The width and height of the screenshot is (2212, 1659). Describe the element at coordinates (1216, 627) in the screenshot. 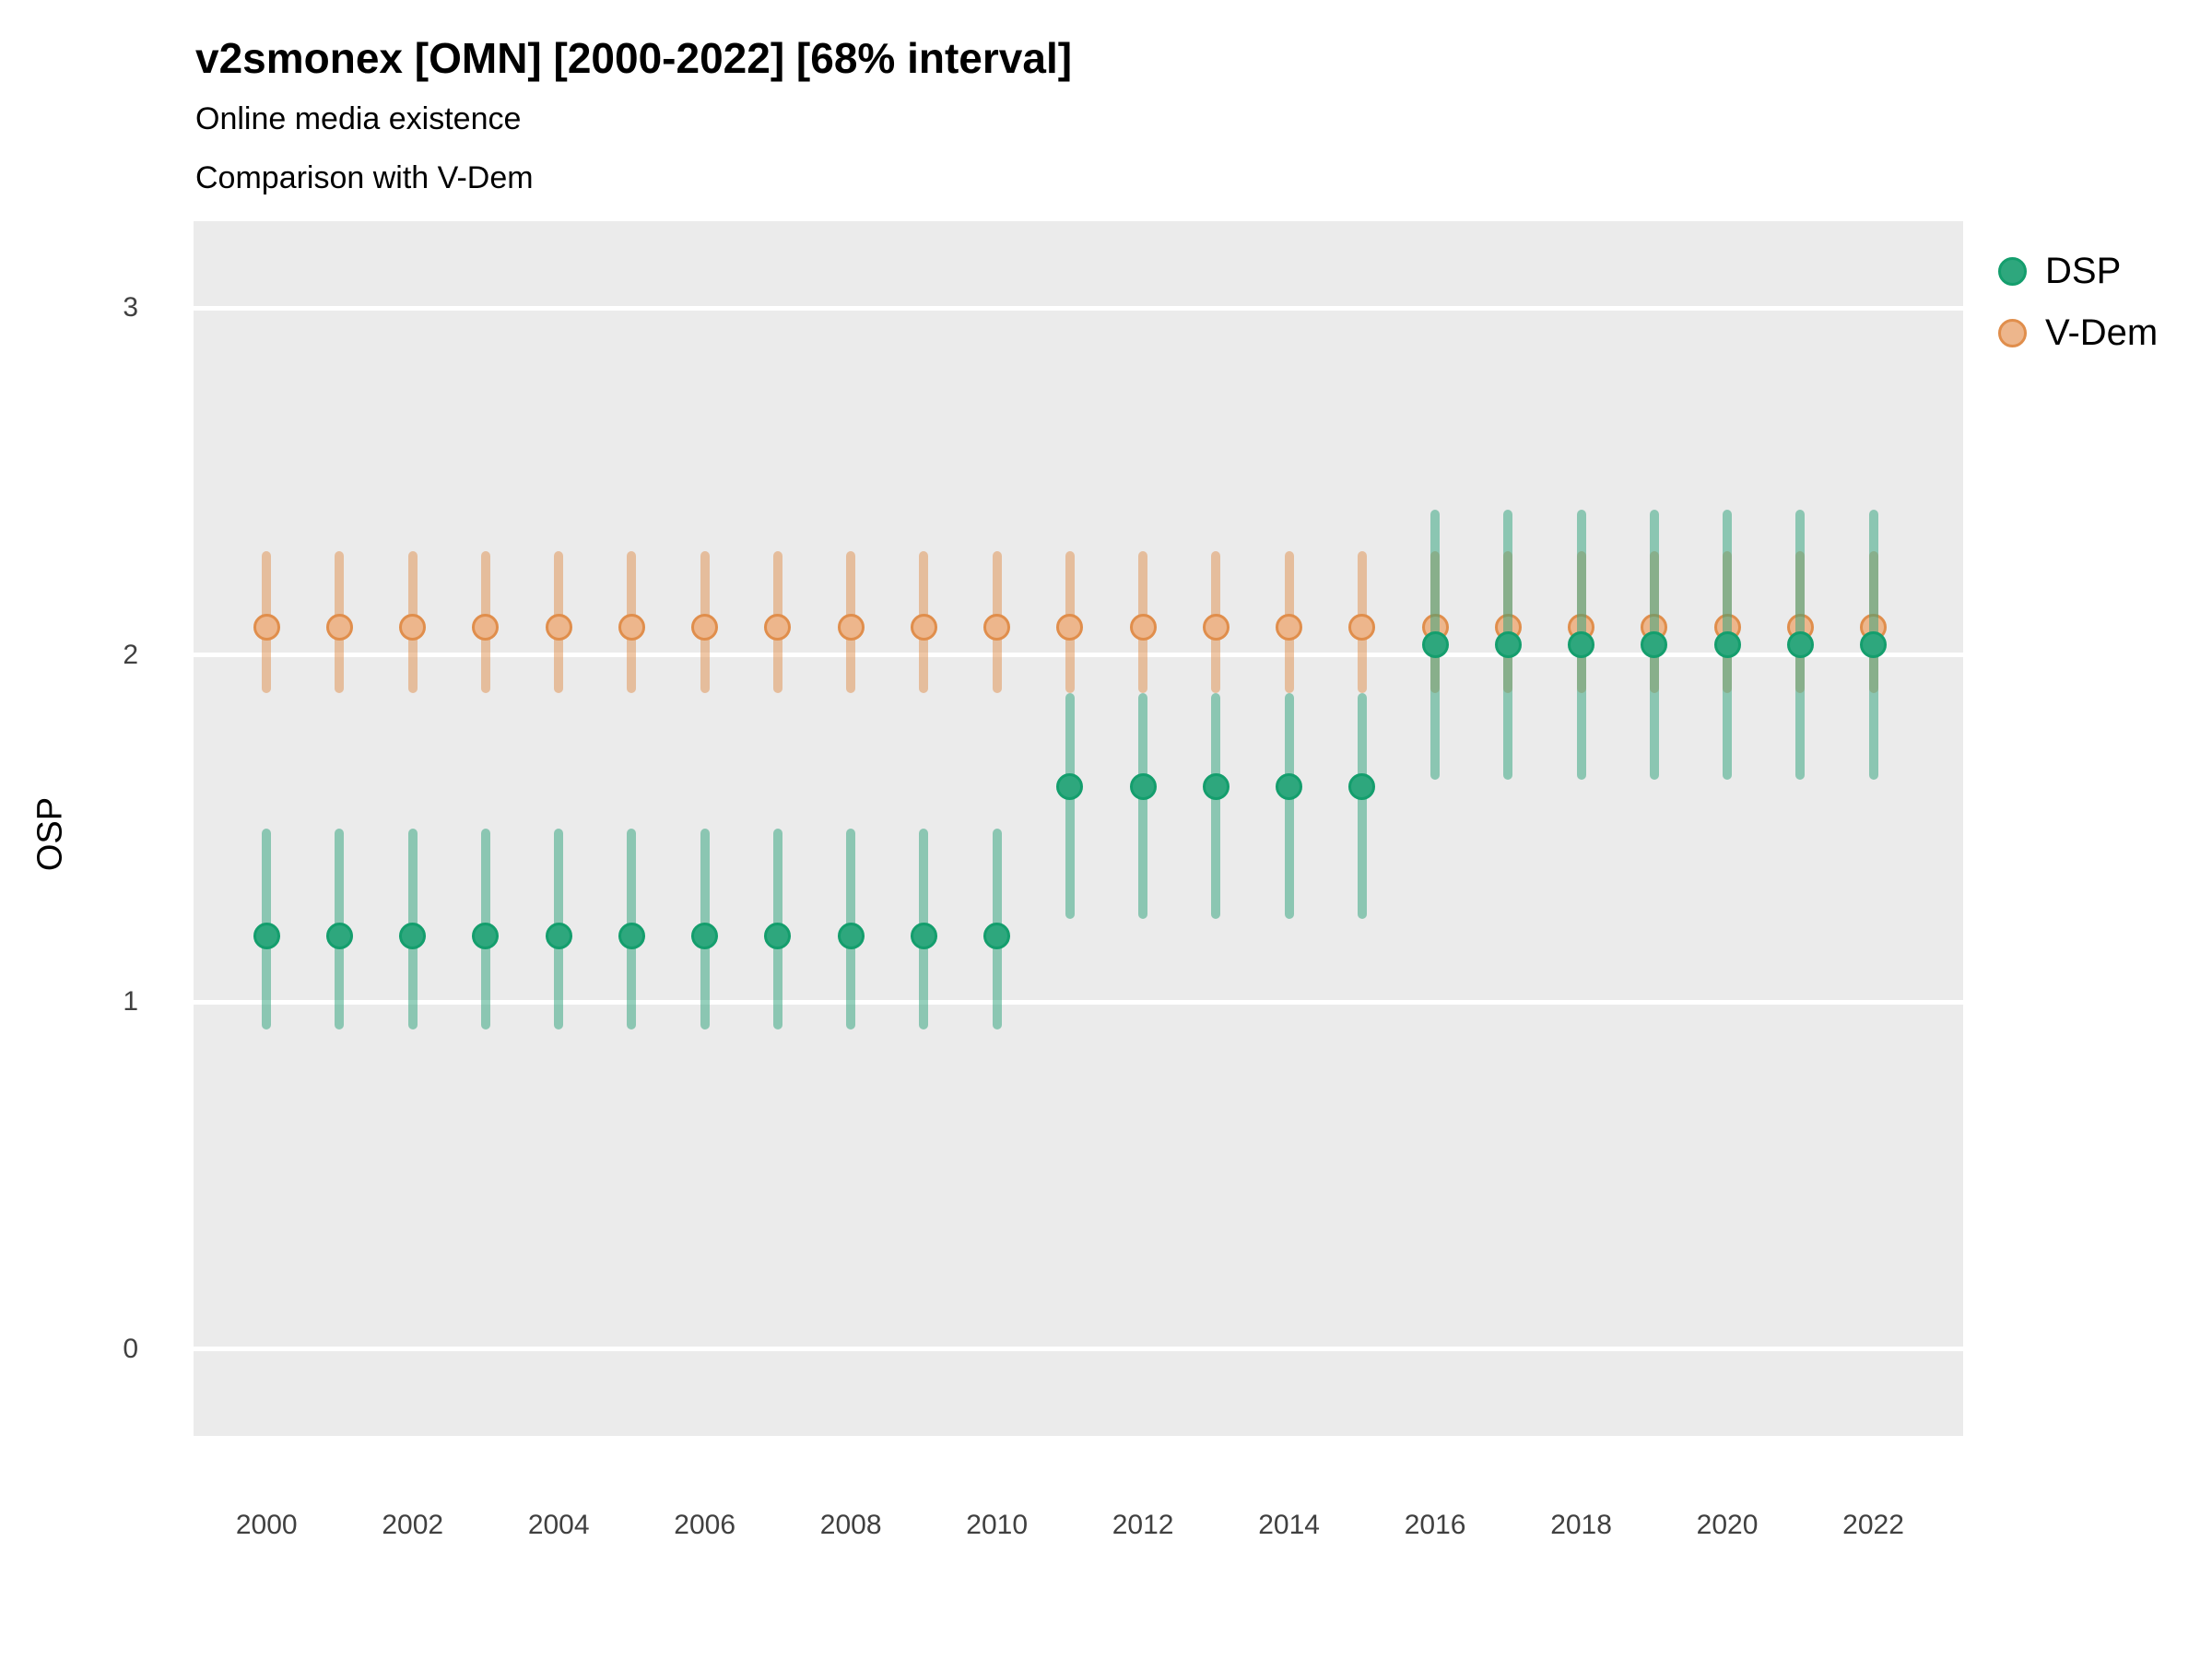

I see `vdem-point-2013` at that location.